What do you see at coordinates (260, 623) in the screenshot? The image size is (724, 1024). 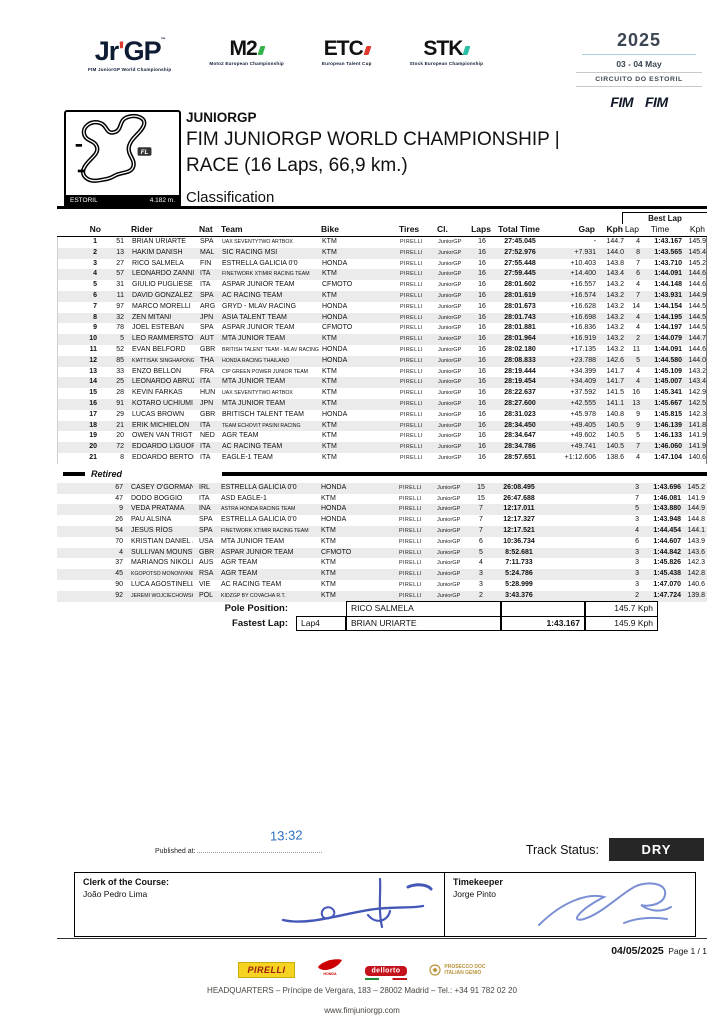 I see `fastest-lap-label: Fastest Lap:` at bounding box center [260, 623].